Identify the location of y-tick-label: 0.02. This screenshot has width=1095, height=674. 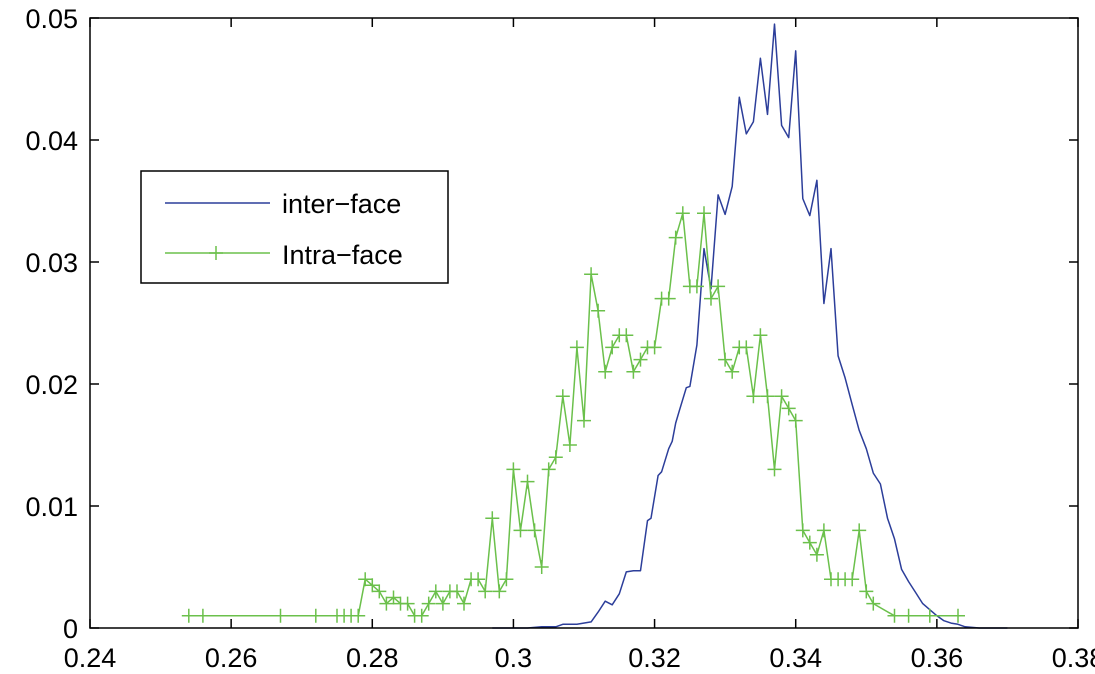
(51, 385).